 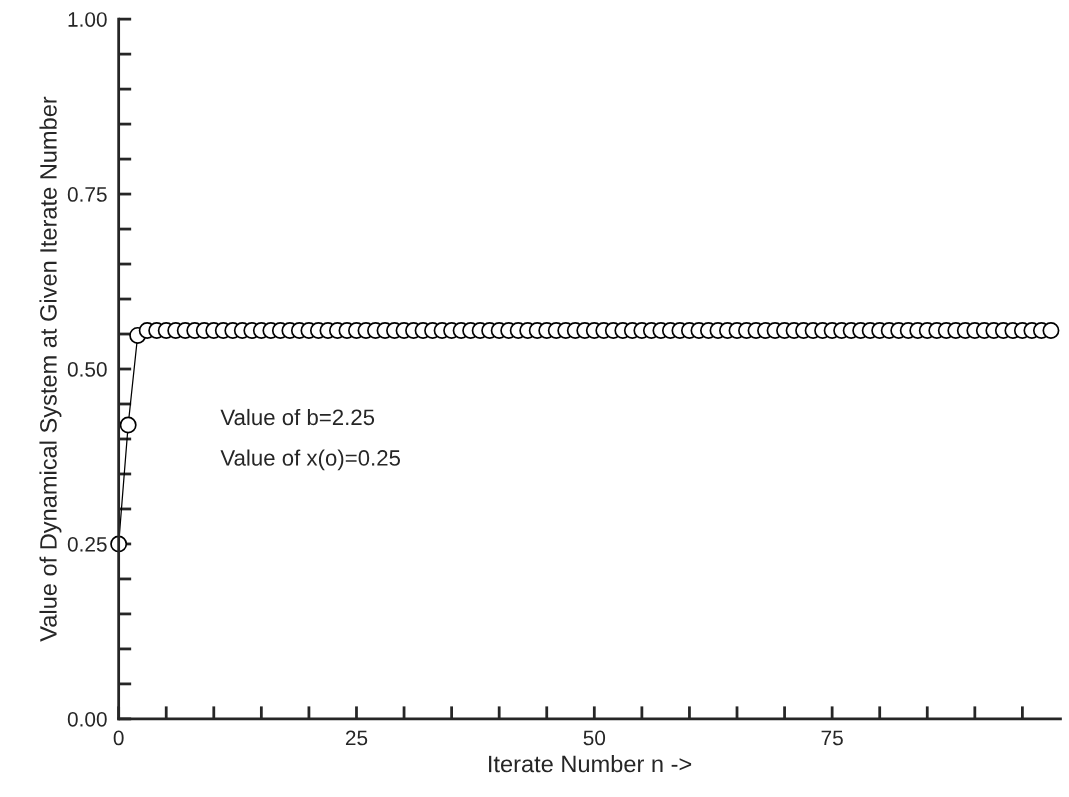 I want to click on y-tick-label: 0.00, so click(x=87, y=719).